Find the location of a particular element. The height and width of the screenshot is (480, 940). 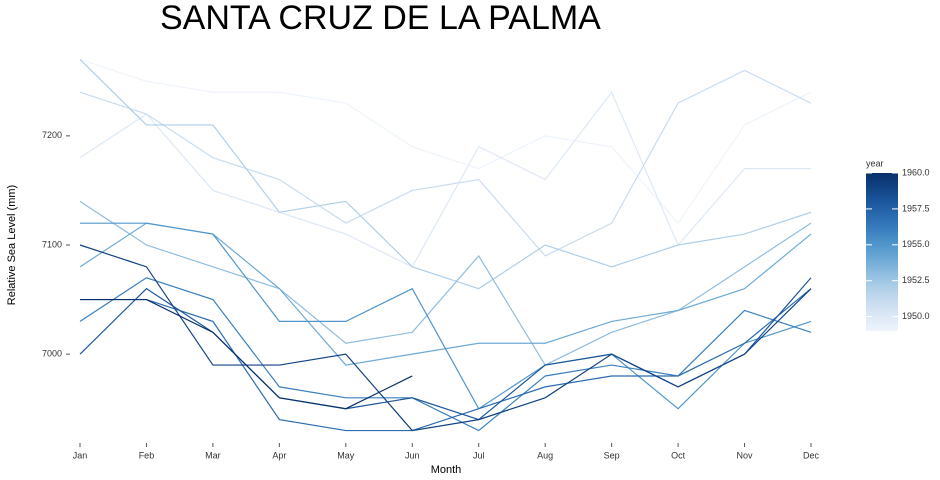

colorbar-label: 1960.0 is located at coordinates (916, 172).